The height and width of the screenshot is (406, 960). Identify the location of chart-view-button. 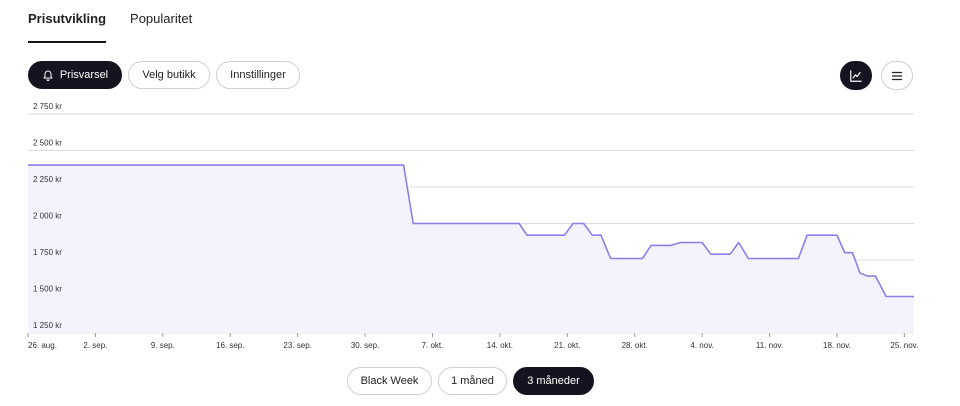
(856, 75).